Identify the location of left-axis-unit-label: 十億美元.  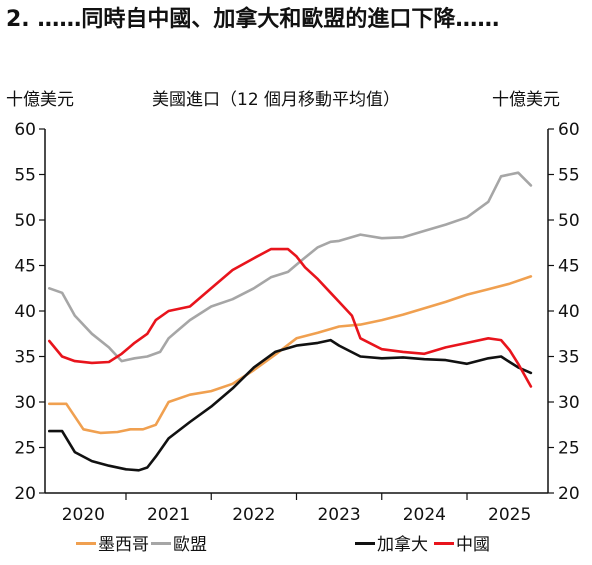
(40, 100).